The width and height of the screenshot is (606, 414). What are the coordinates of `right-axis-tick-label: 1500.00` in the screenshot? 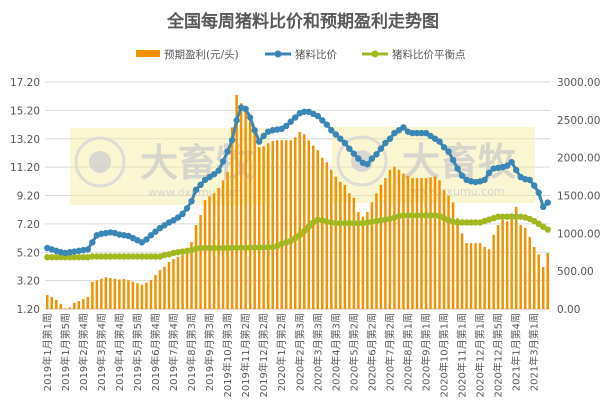 It's located at (578, 197).